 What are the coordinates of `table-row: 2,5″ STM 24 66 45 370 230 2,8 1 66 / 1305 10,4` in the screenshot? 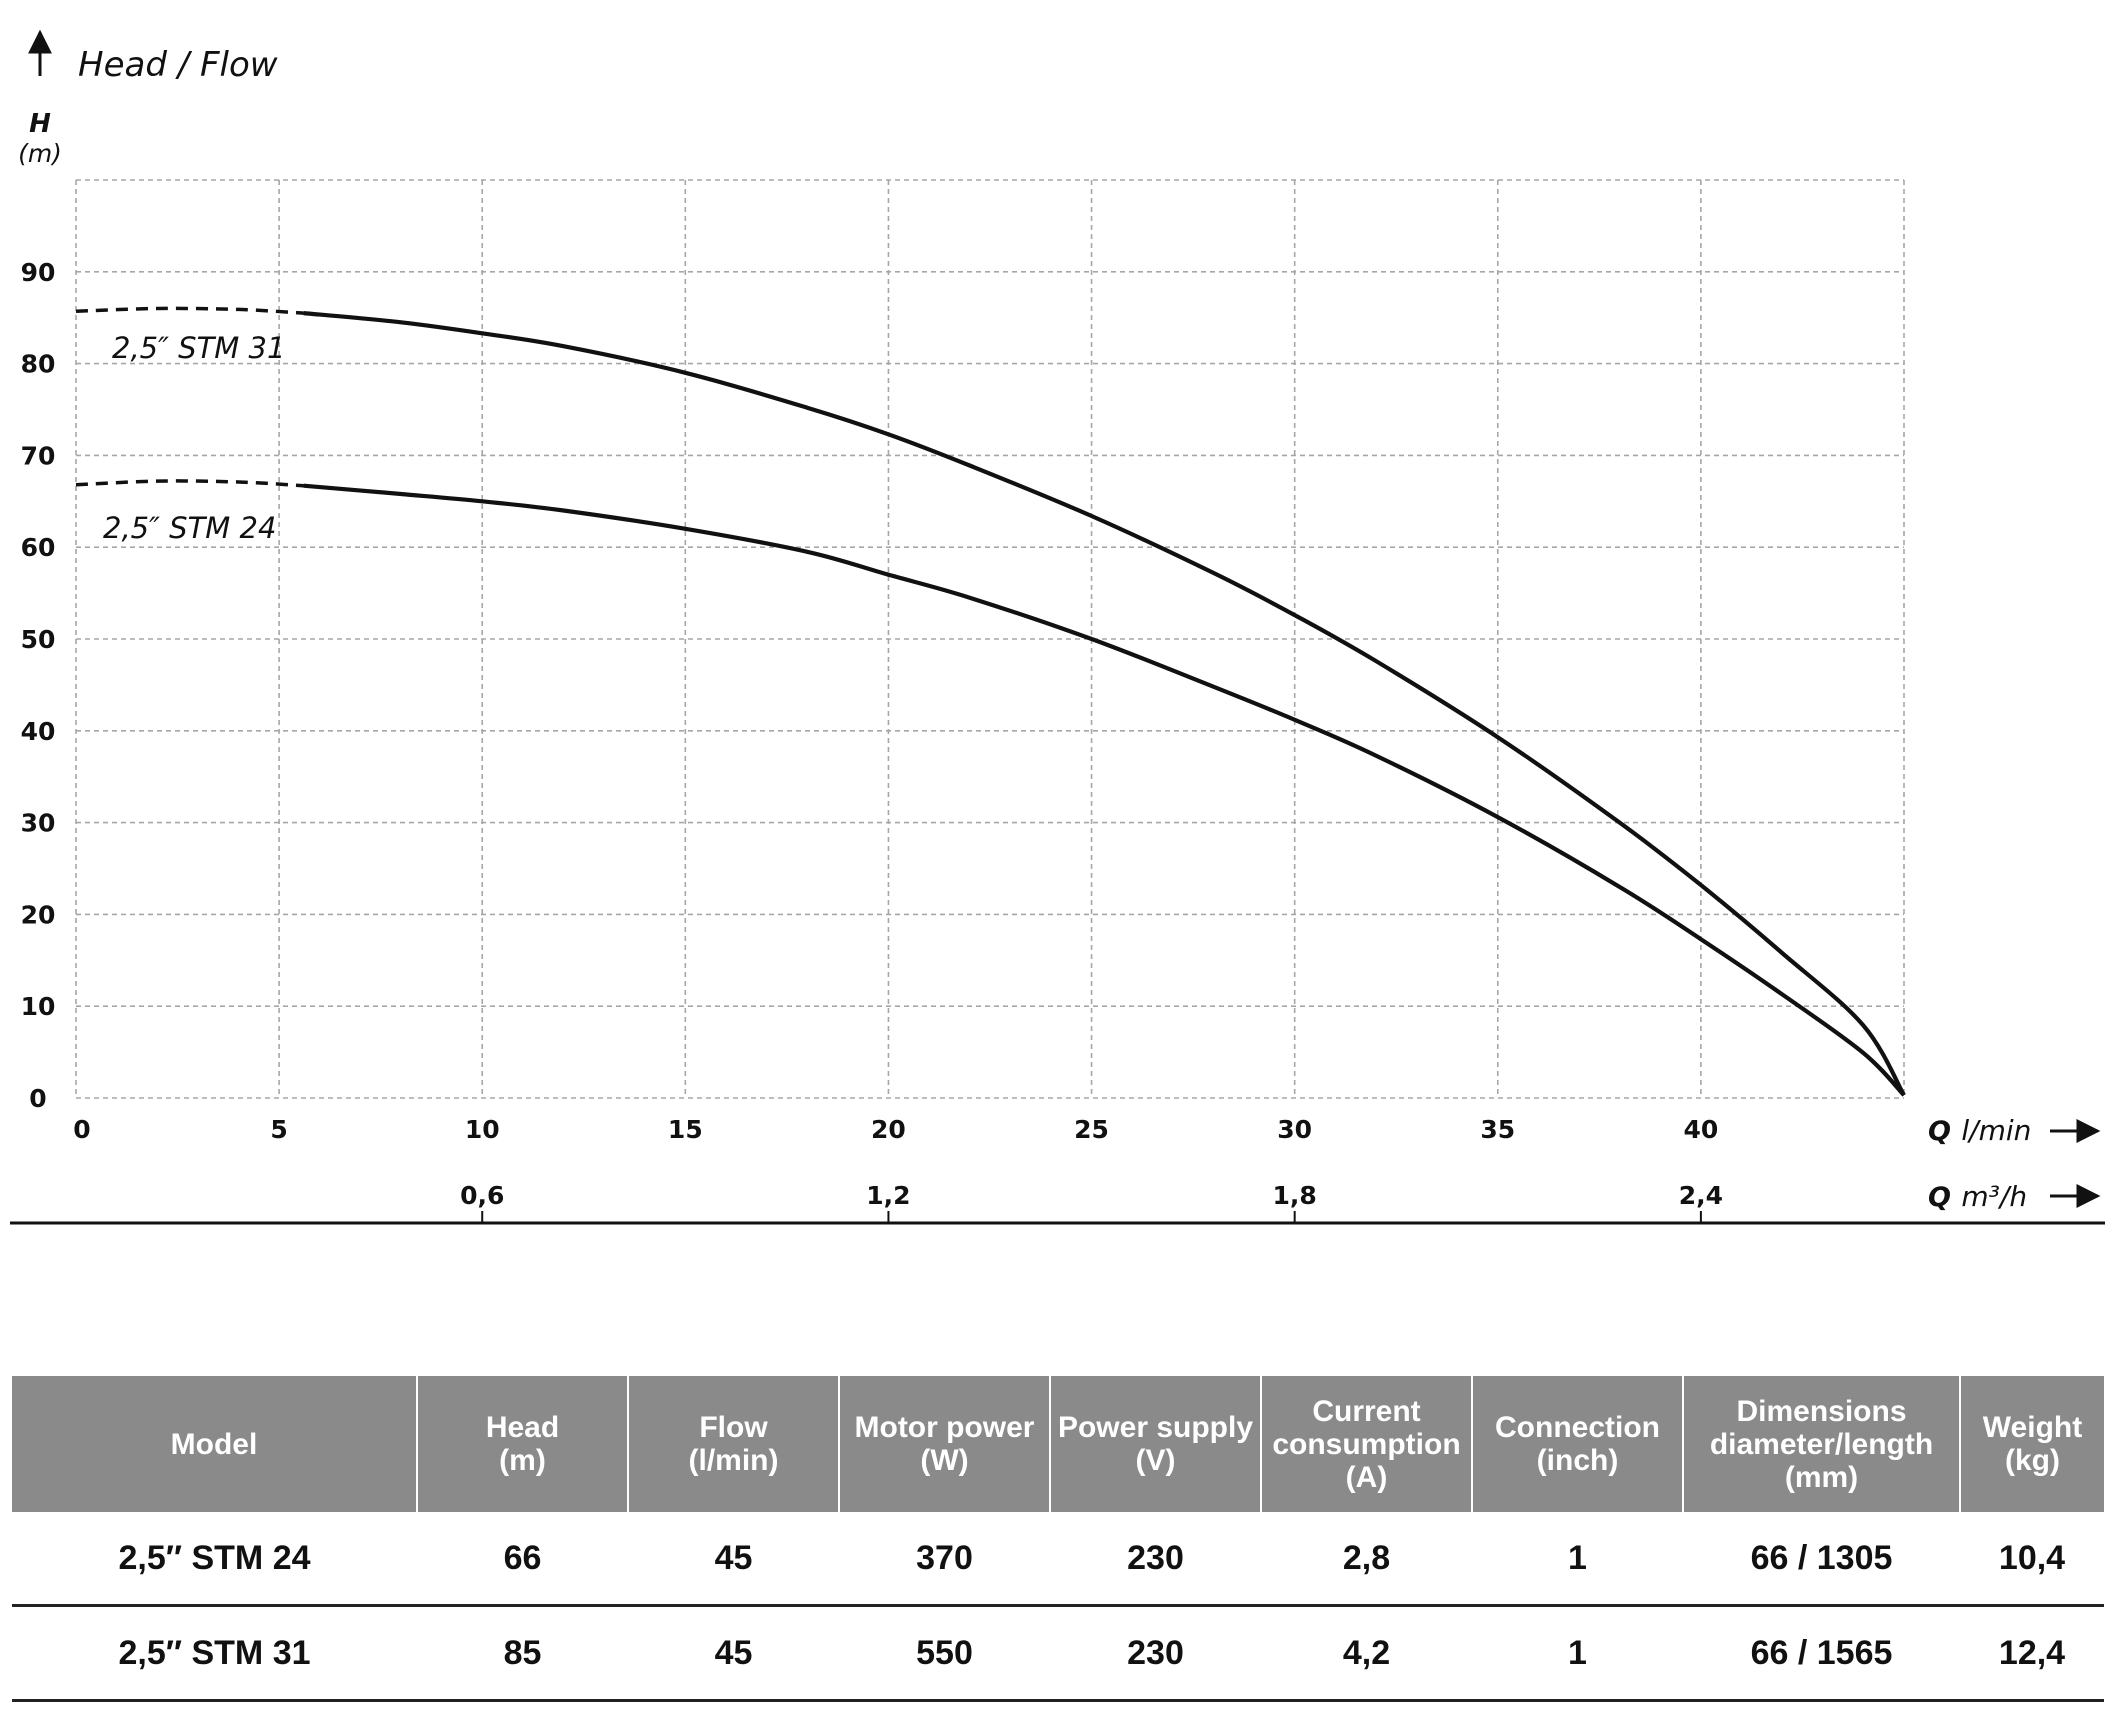 It's located at (1058, 1559).